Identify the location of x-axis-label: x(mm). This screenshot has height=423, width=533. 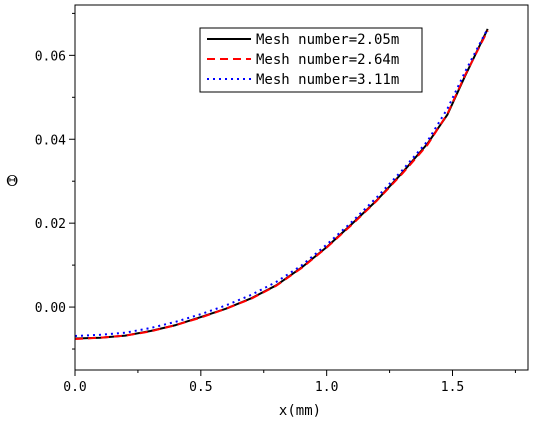
(300, 411).